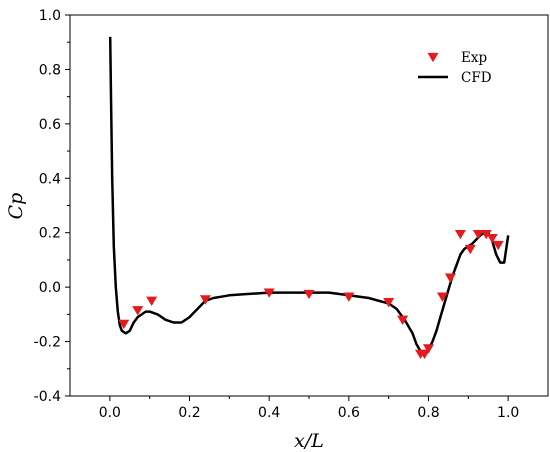 The image size is (550, 452). Describe the element at coordinates (50, 70) in the screenshot. I see `y-tick-label: 0.8` at that location.